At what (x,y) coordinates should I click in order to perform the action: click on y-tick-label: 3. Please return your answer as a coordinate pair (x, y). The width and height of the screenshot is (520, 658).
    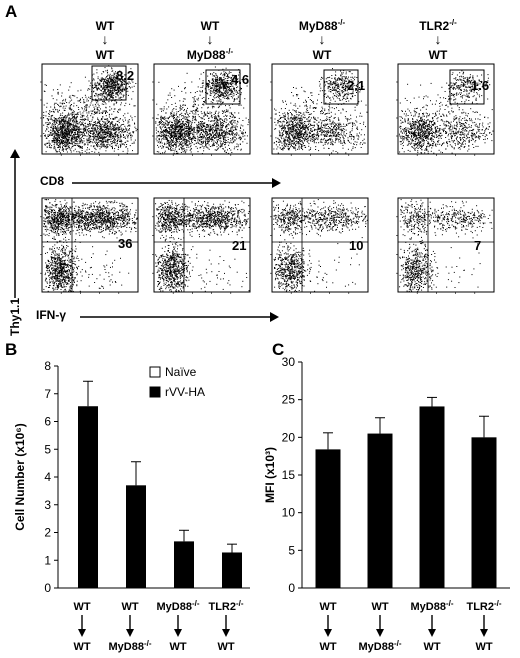
    Looking at the image, I should click on (47, 505).